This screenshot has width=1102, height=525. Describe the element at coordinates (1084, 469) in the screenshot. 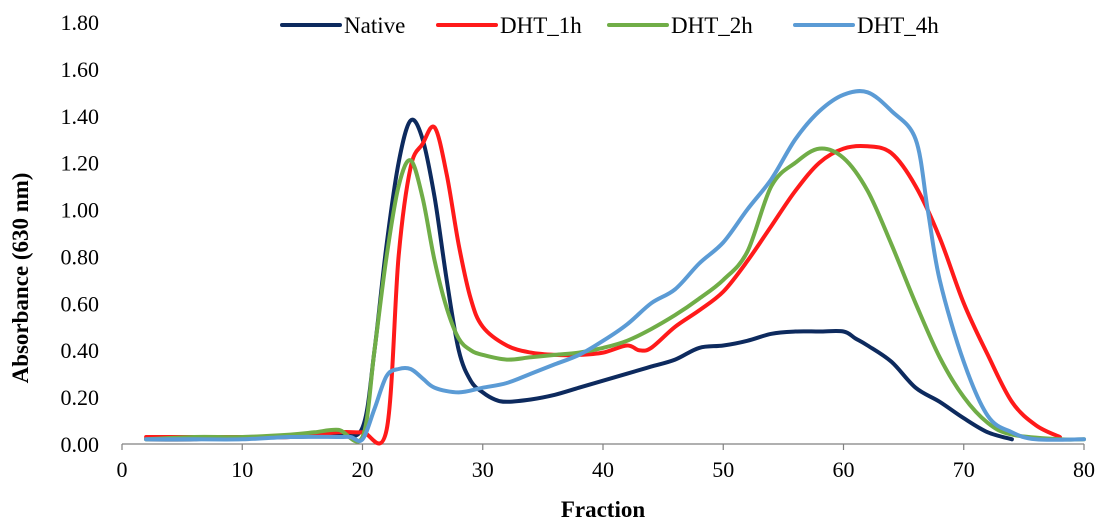

I see `x-tick-label: 80` at that location.